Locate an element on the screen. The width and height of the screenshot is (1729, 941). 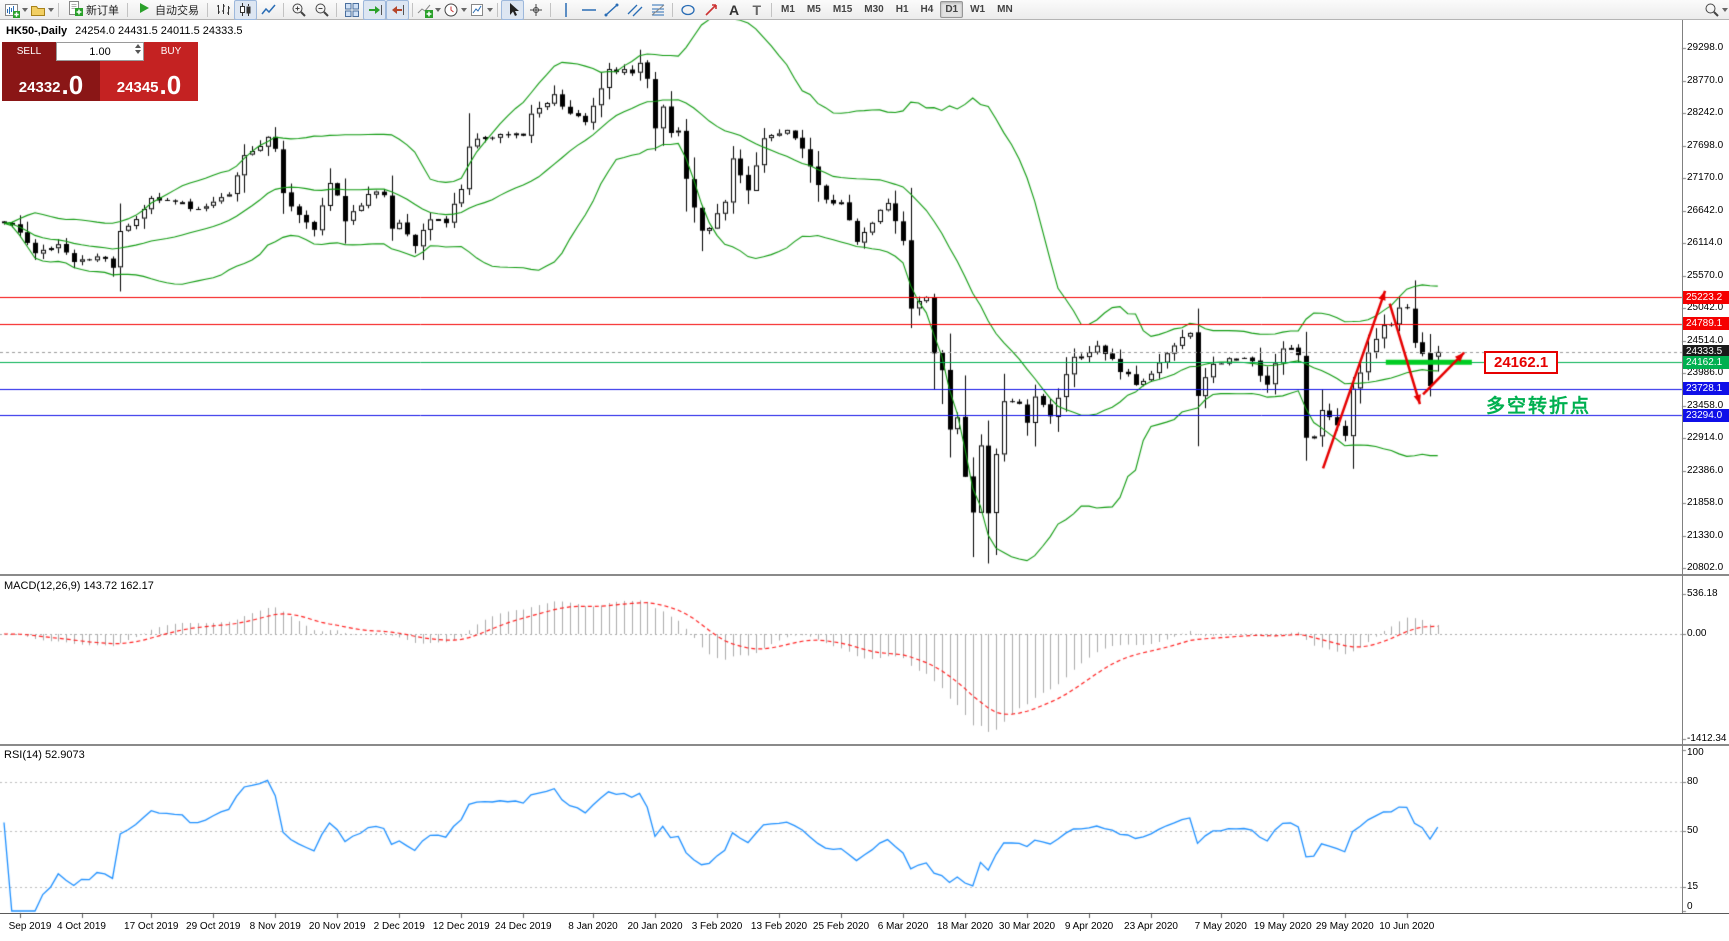
time-axis-label: 25 Feb 2020 is located at coordinates (841, 926).